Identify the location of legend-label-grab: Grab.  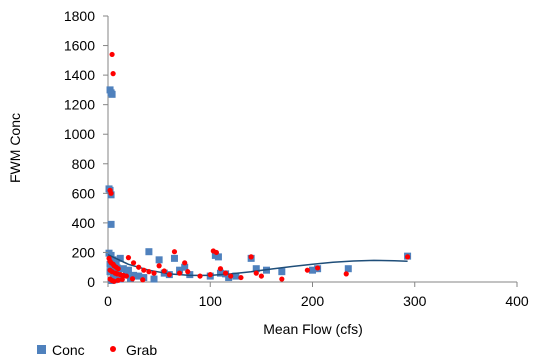
(141, 350).